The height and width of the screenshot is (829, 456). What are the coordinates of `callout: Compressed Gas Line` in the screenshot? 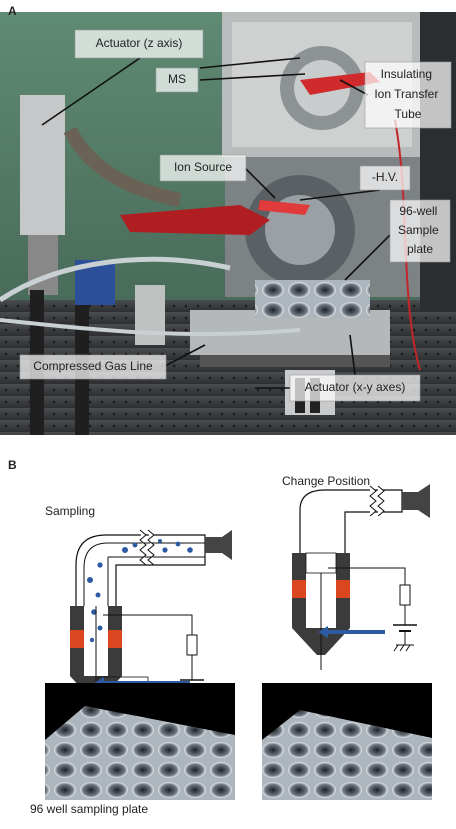 It's located at (93, 367).